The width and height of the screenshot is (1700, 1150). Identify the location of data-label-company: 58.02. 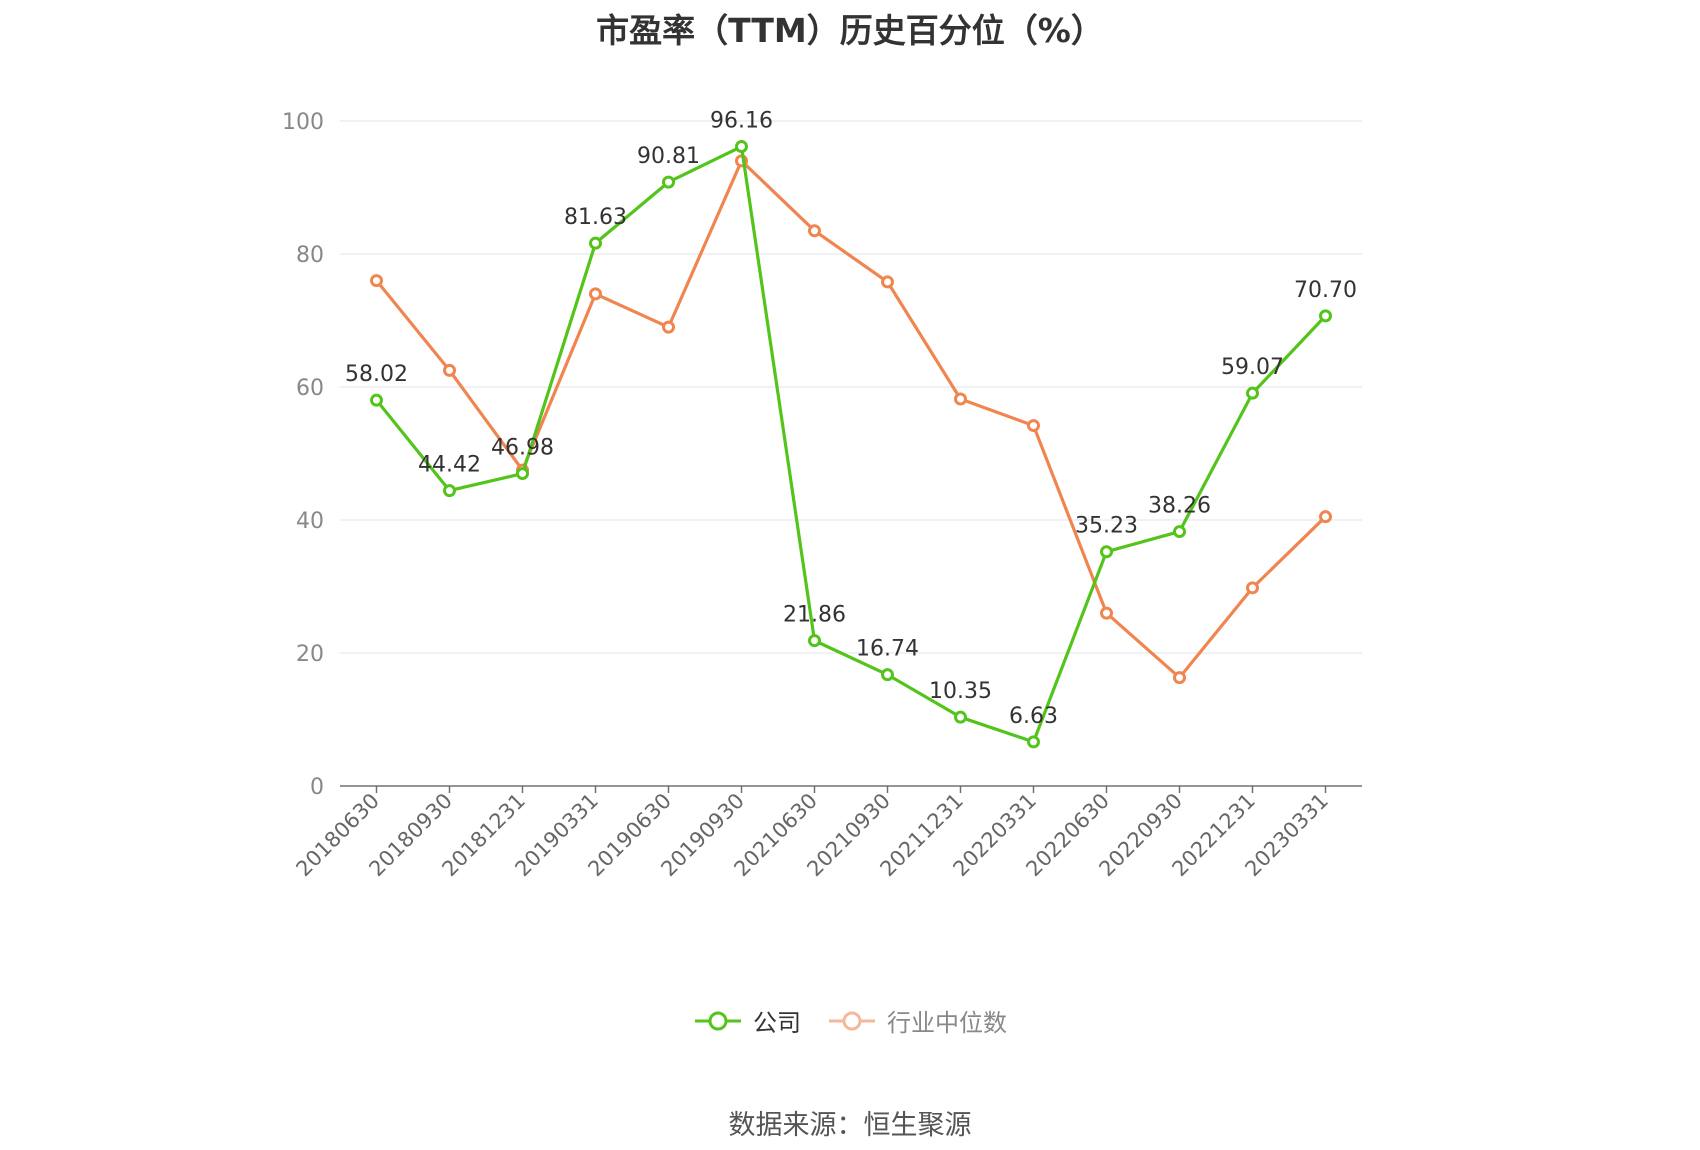
(376, 374).